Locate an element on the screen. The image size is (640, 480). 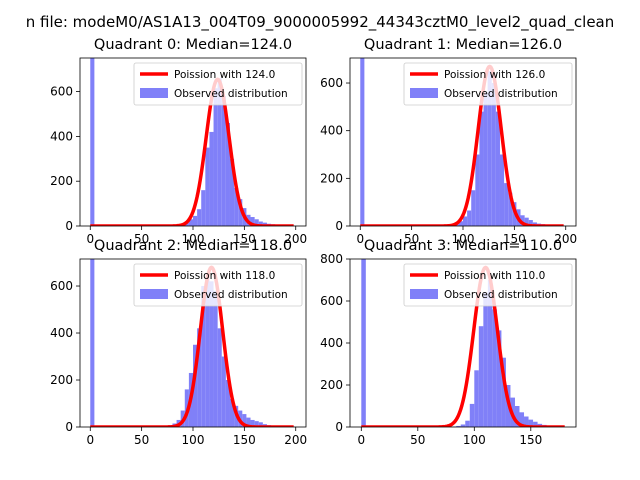
x-tick-label: 150 is located at coordinates (514, 239).